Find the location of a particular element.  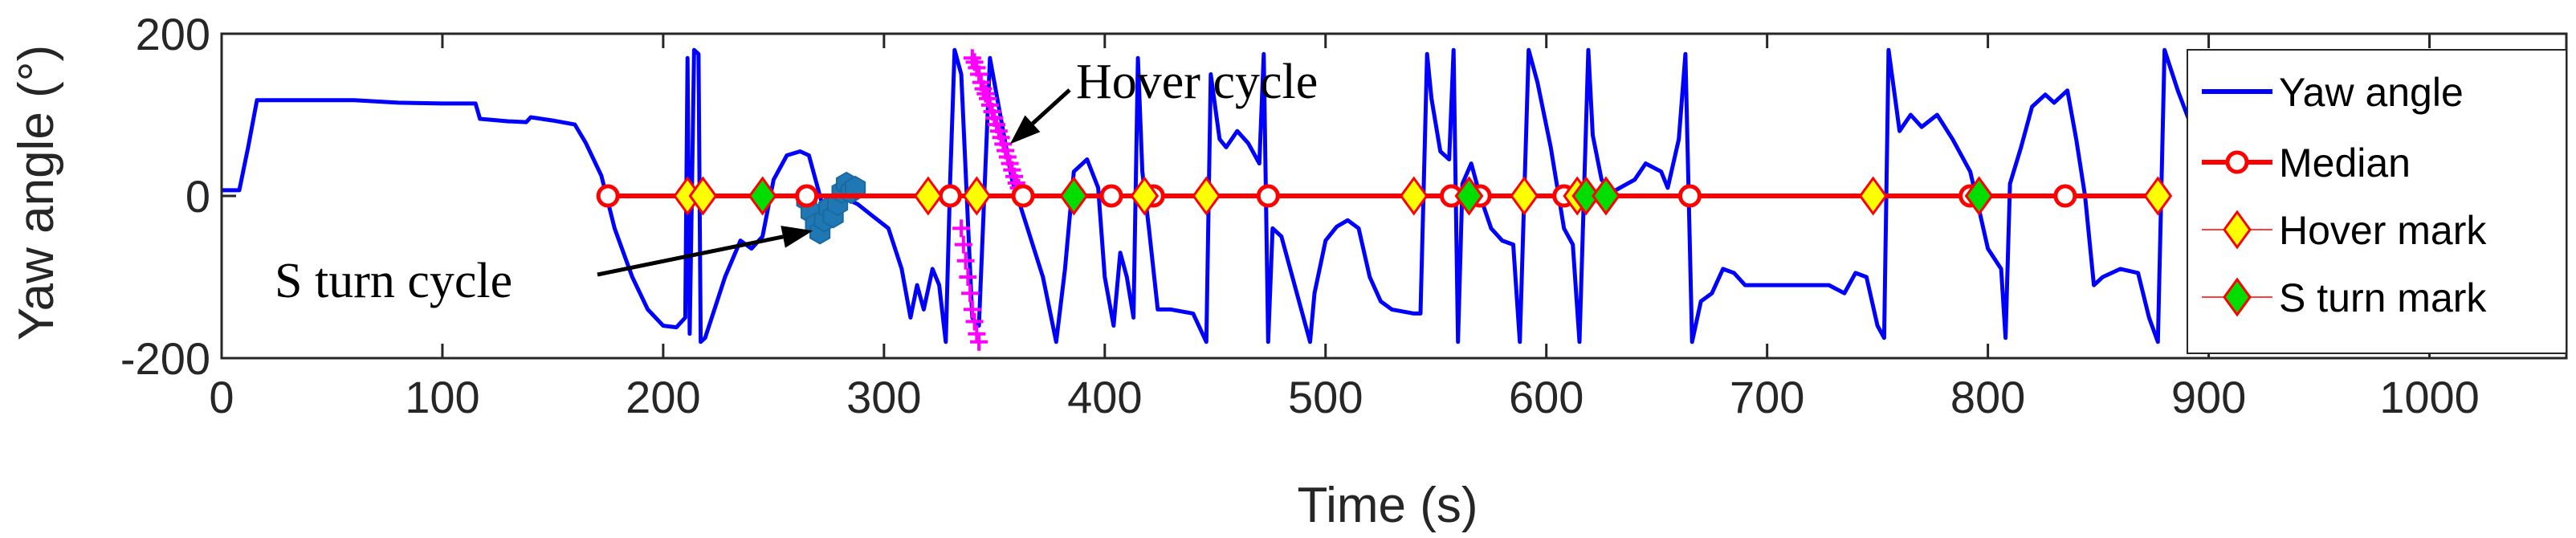

x-axis-title: Time (s) is located at coordinates (1388, 505).